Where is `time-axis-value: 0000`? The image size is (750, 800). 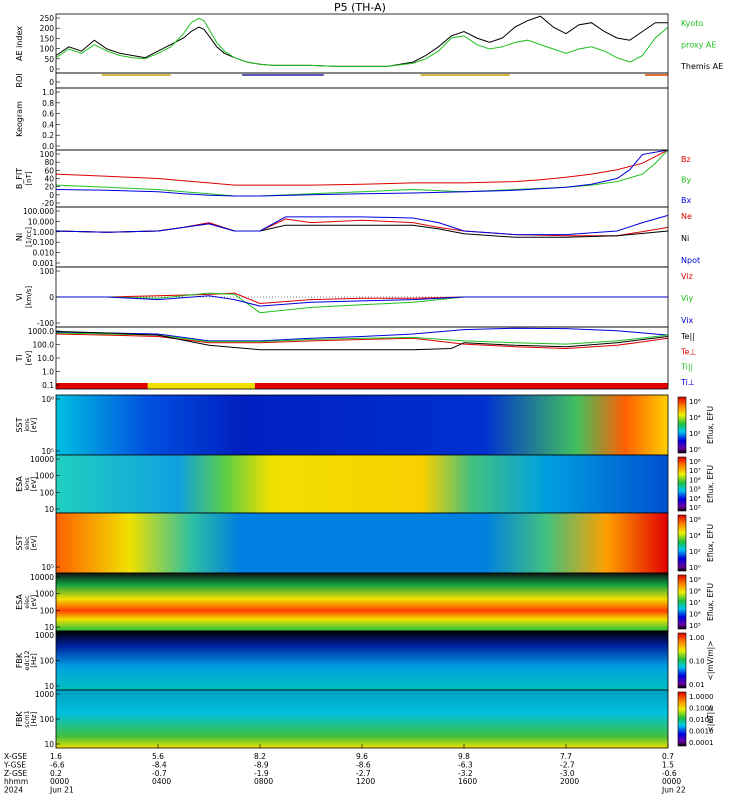
time-axis-value: 0000 is located at coordinates (59, 781).